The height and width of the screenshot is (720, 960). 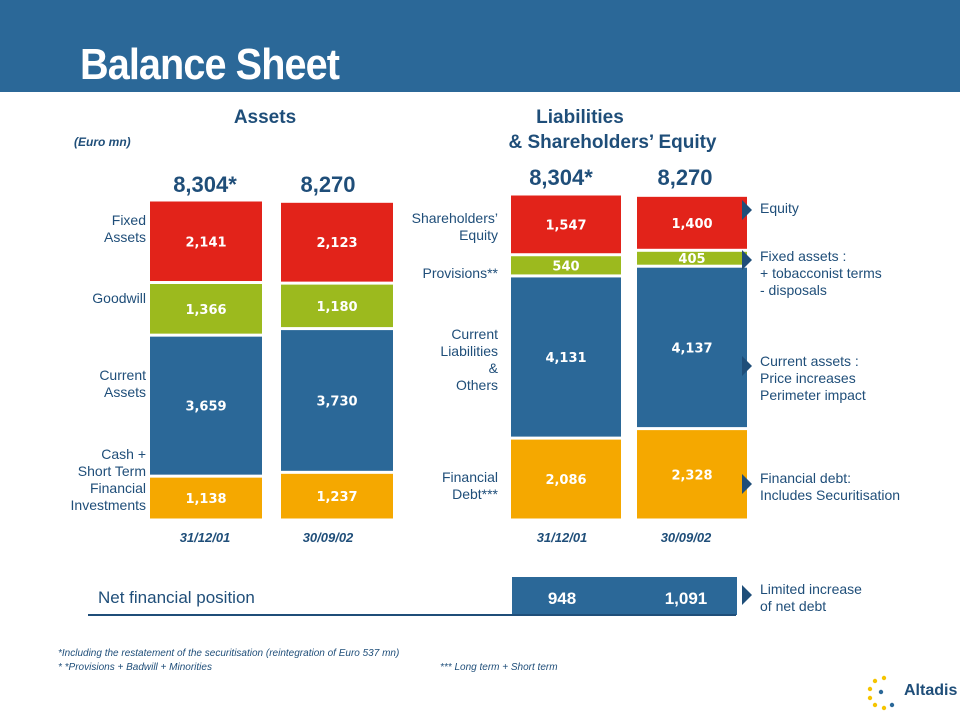 What do you see at coordinates (830, 486) in the screenshot?
I see `note-financial-debt: Financial debt: Includes Securitisation` at bounding box center [830, 486].